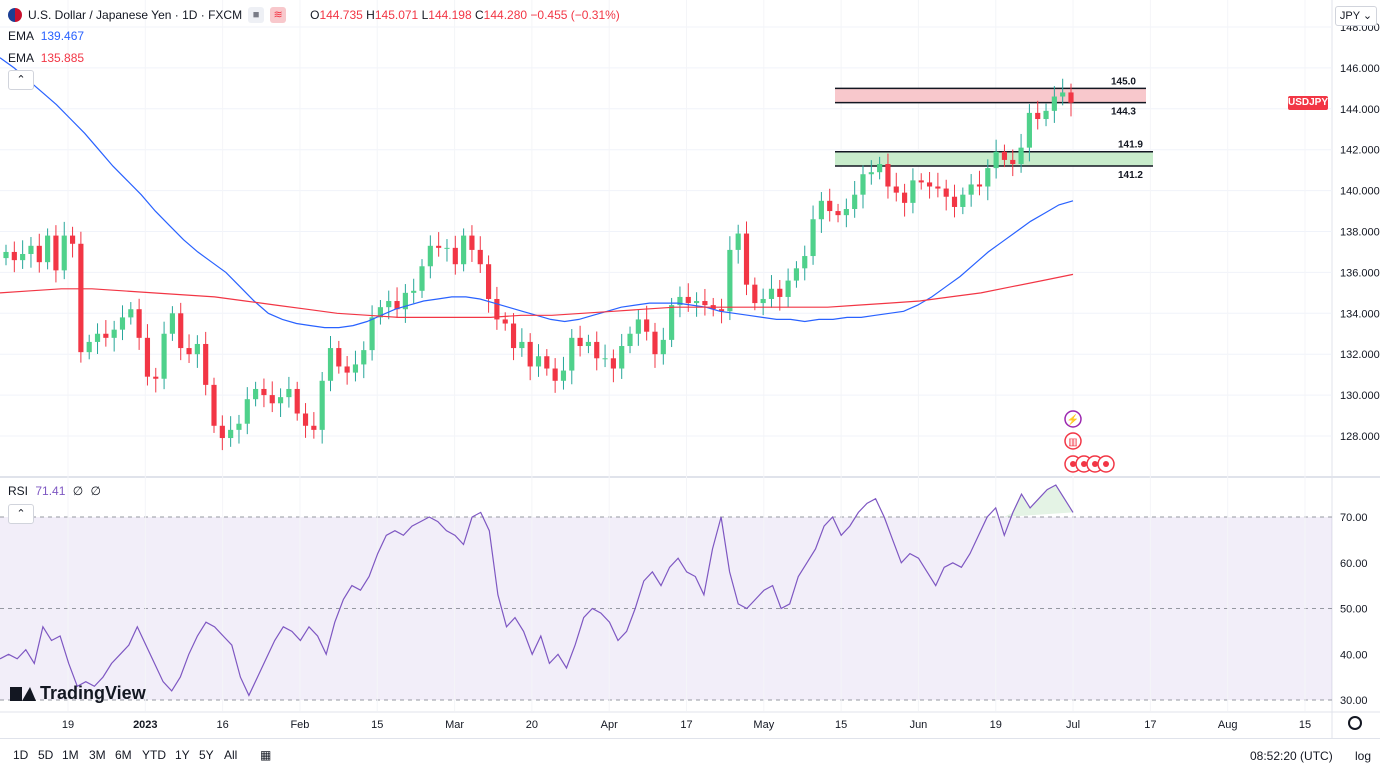  I want to click on resistance-top-label: 145.0, so click(1123, 81).